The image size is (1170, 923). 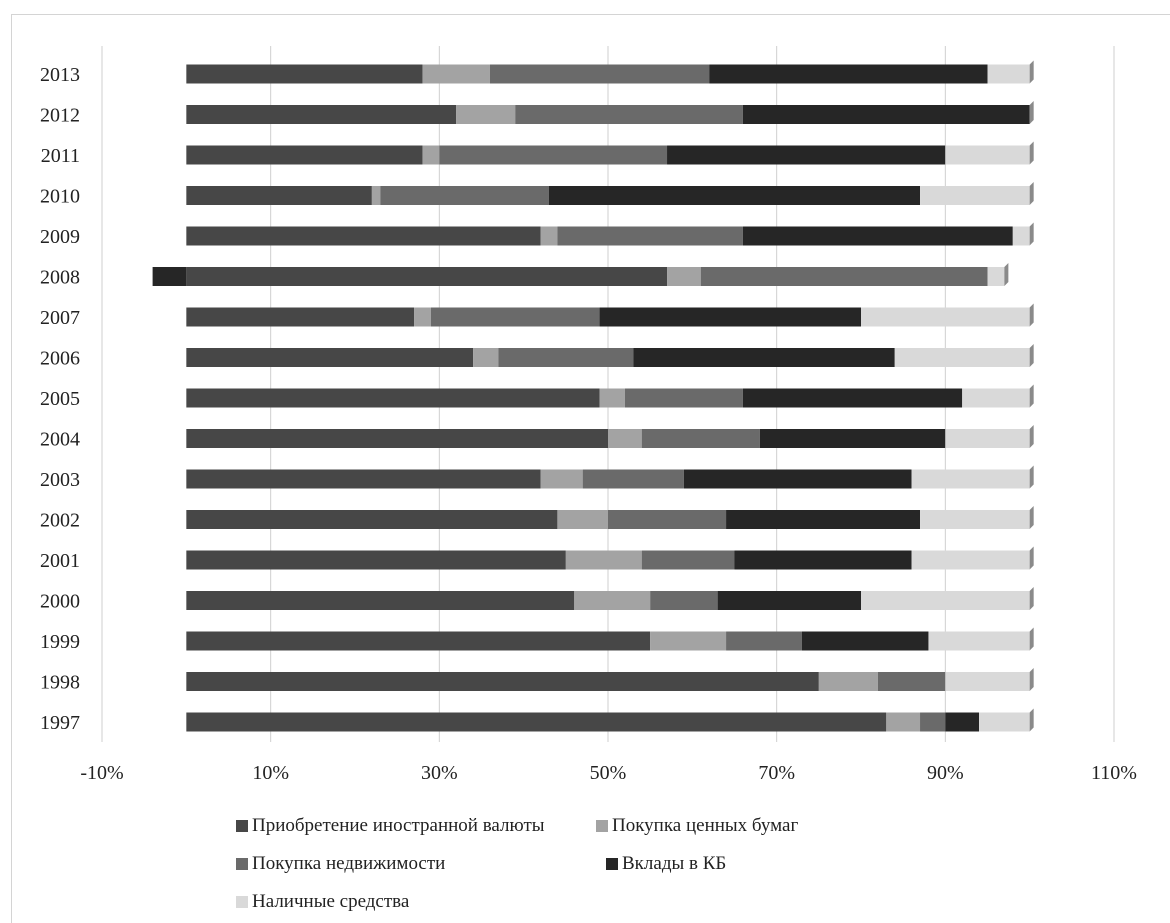 I want to click on legend-item-4: Вклады в КБ, so click(x=666, y=864).